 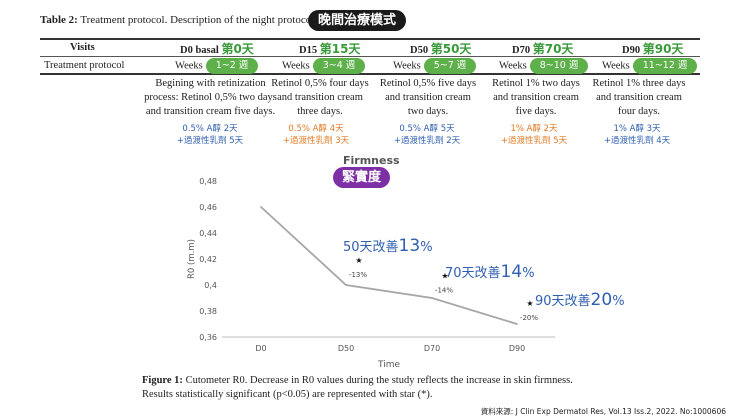 What do you see at coordinates (210, 135) in the screenshot?
I see `dose-d0: 0.5% A醇 2天 +過渡性乳劑 5天` at bounding box center [210, 135].